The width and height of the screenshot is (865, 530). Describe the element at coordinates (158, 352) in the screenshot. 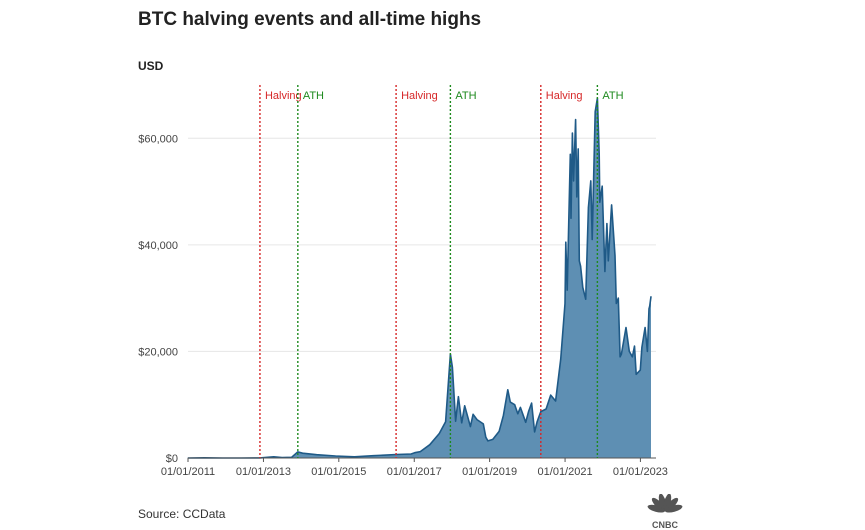

I see `y-tick-label: $20,000` at that location.